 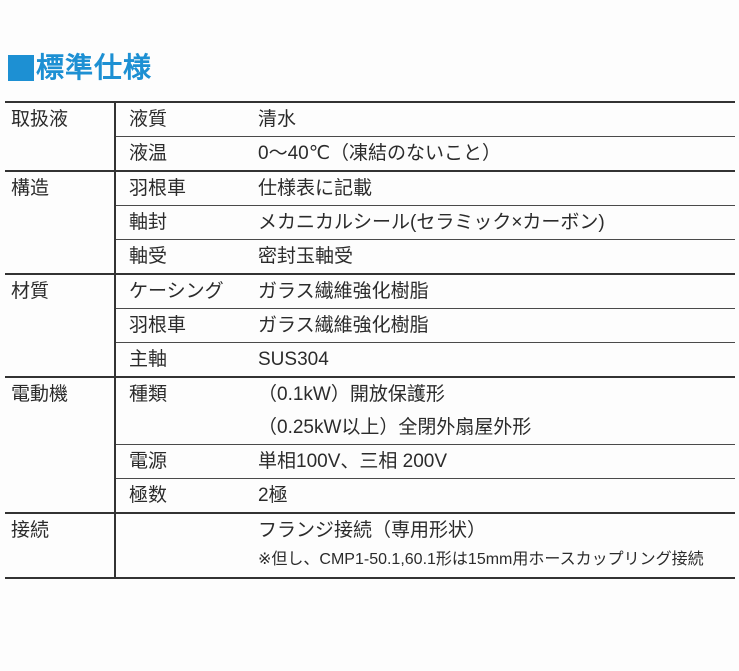 I want to click on table-row: 取扱液 液質 清水, so click(x=370, y=137).